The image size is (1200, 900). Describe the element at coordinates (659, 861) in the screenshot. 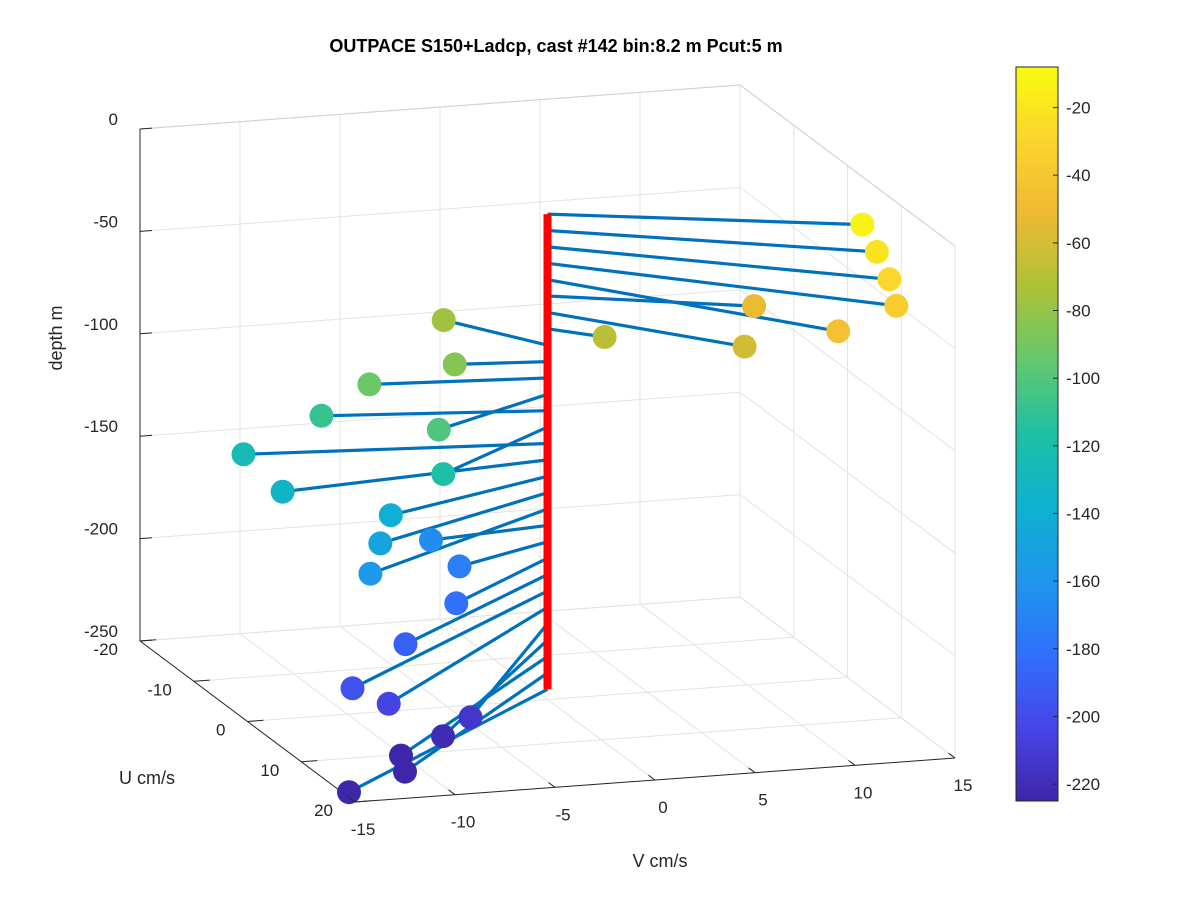

I see `x-axis-label: V cm/s` at that location.